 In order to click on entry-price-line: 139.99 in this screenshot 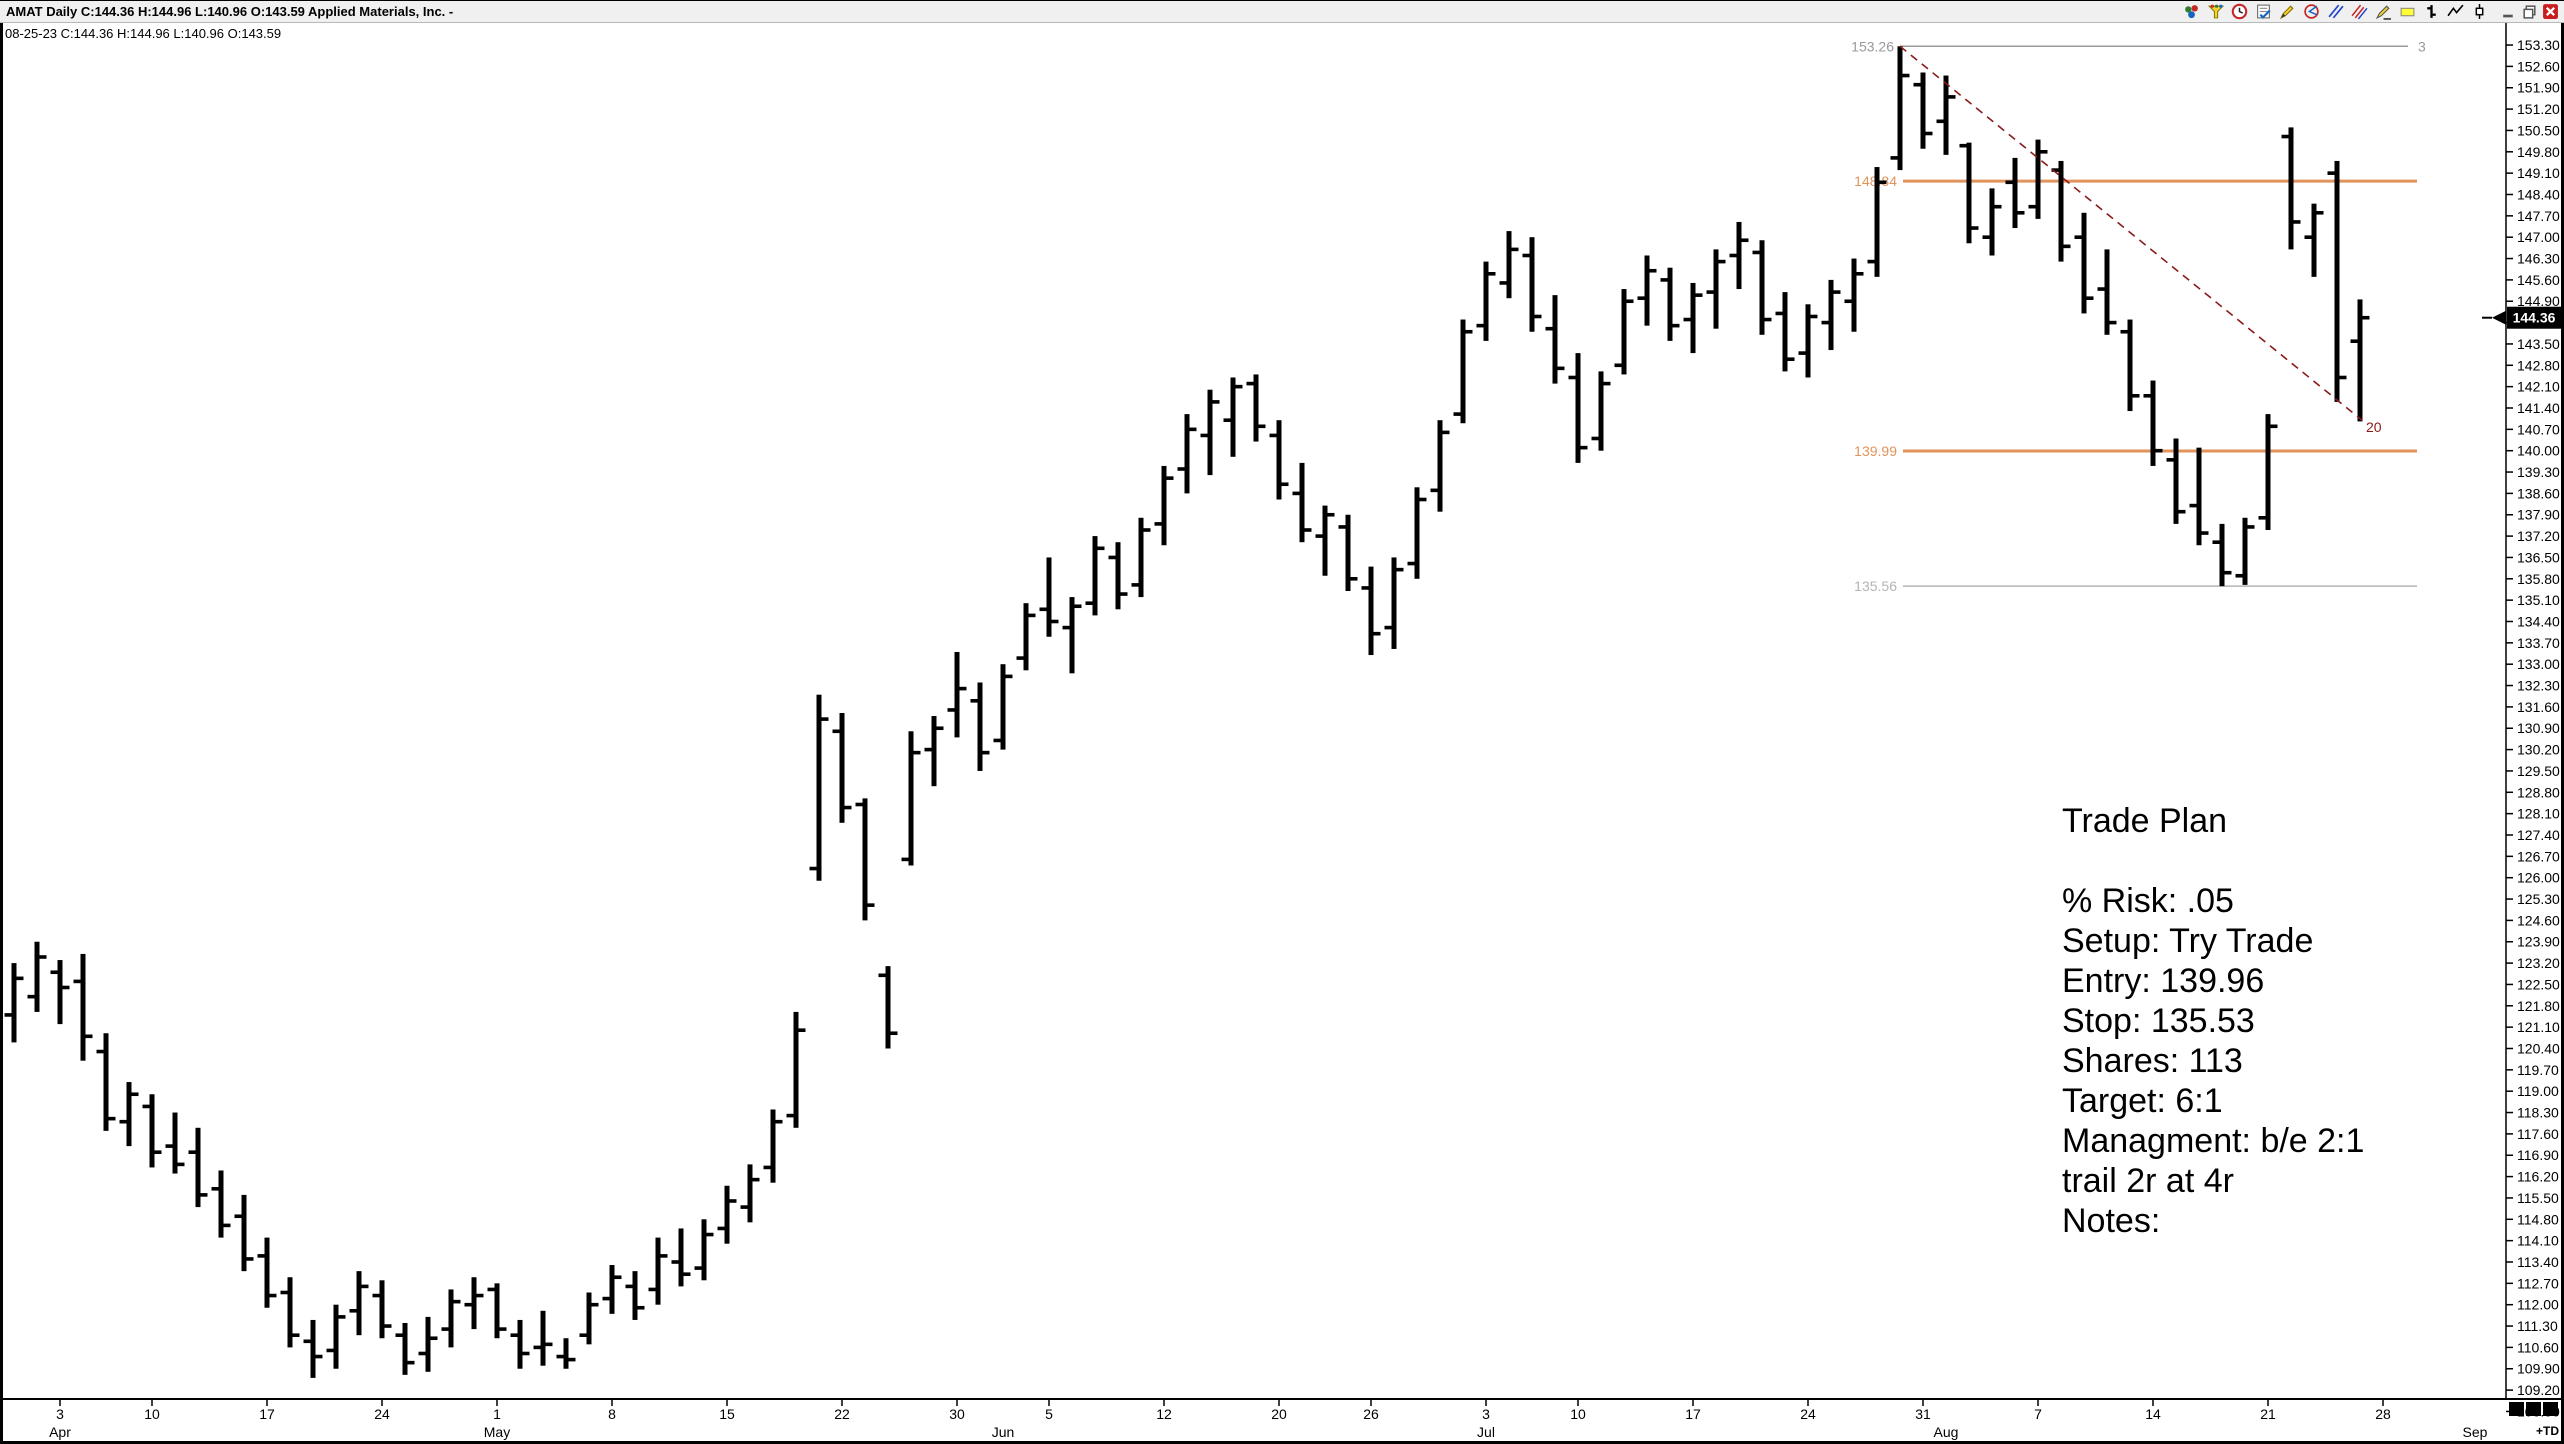, I will do `click(2135, 451)`.